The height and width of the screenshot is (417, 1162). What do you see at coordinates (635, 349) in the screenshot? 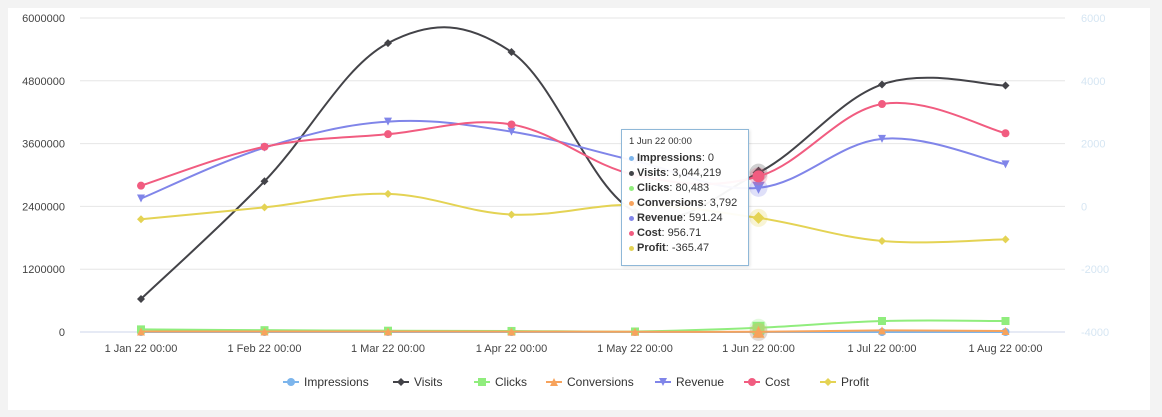
I see `x-tick-label: 1 May 22 00:00` at bounding box center [635, 349].